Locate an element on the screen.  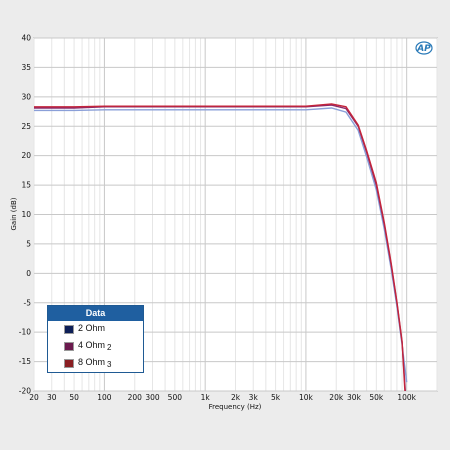
x-tick-label: 200 is located at coordinates (135, 397).